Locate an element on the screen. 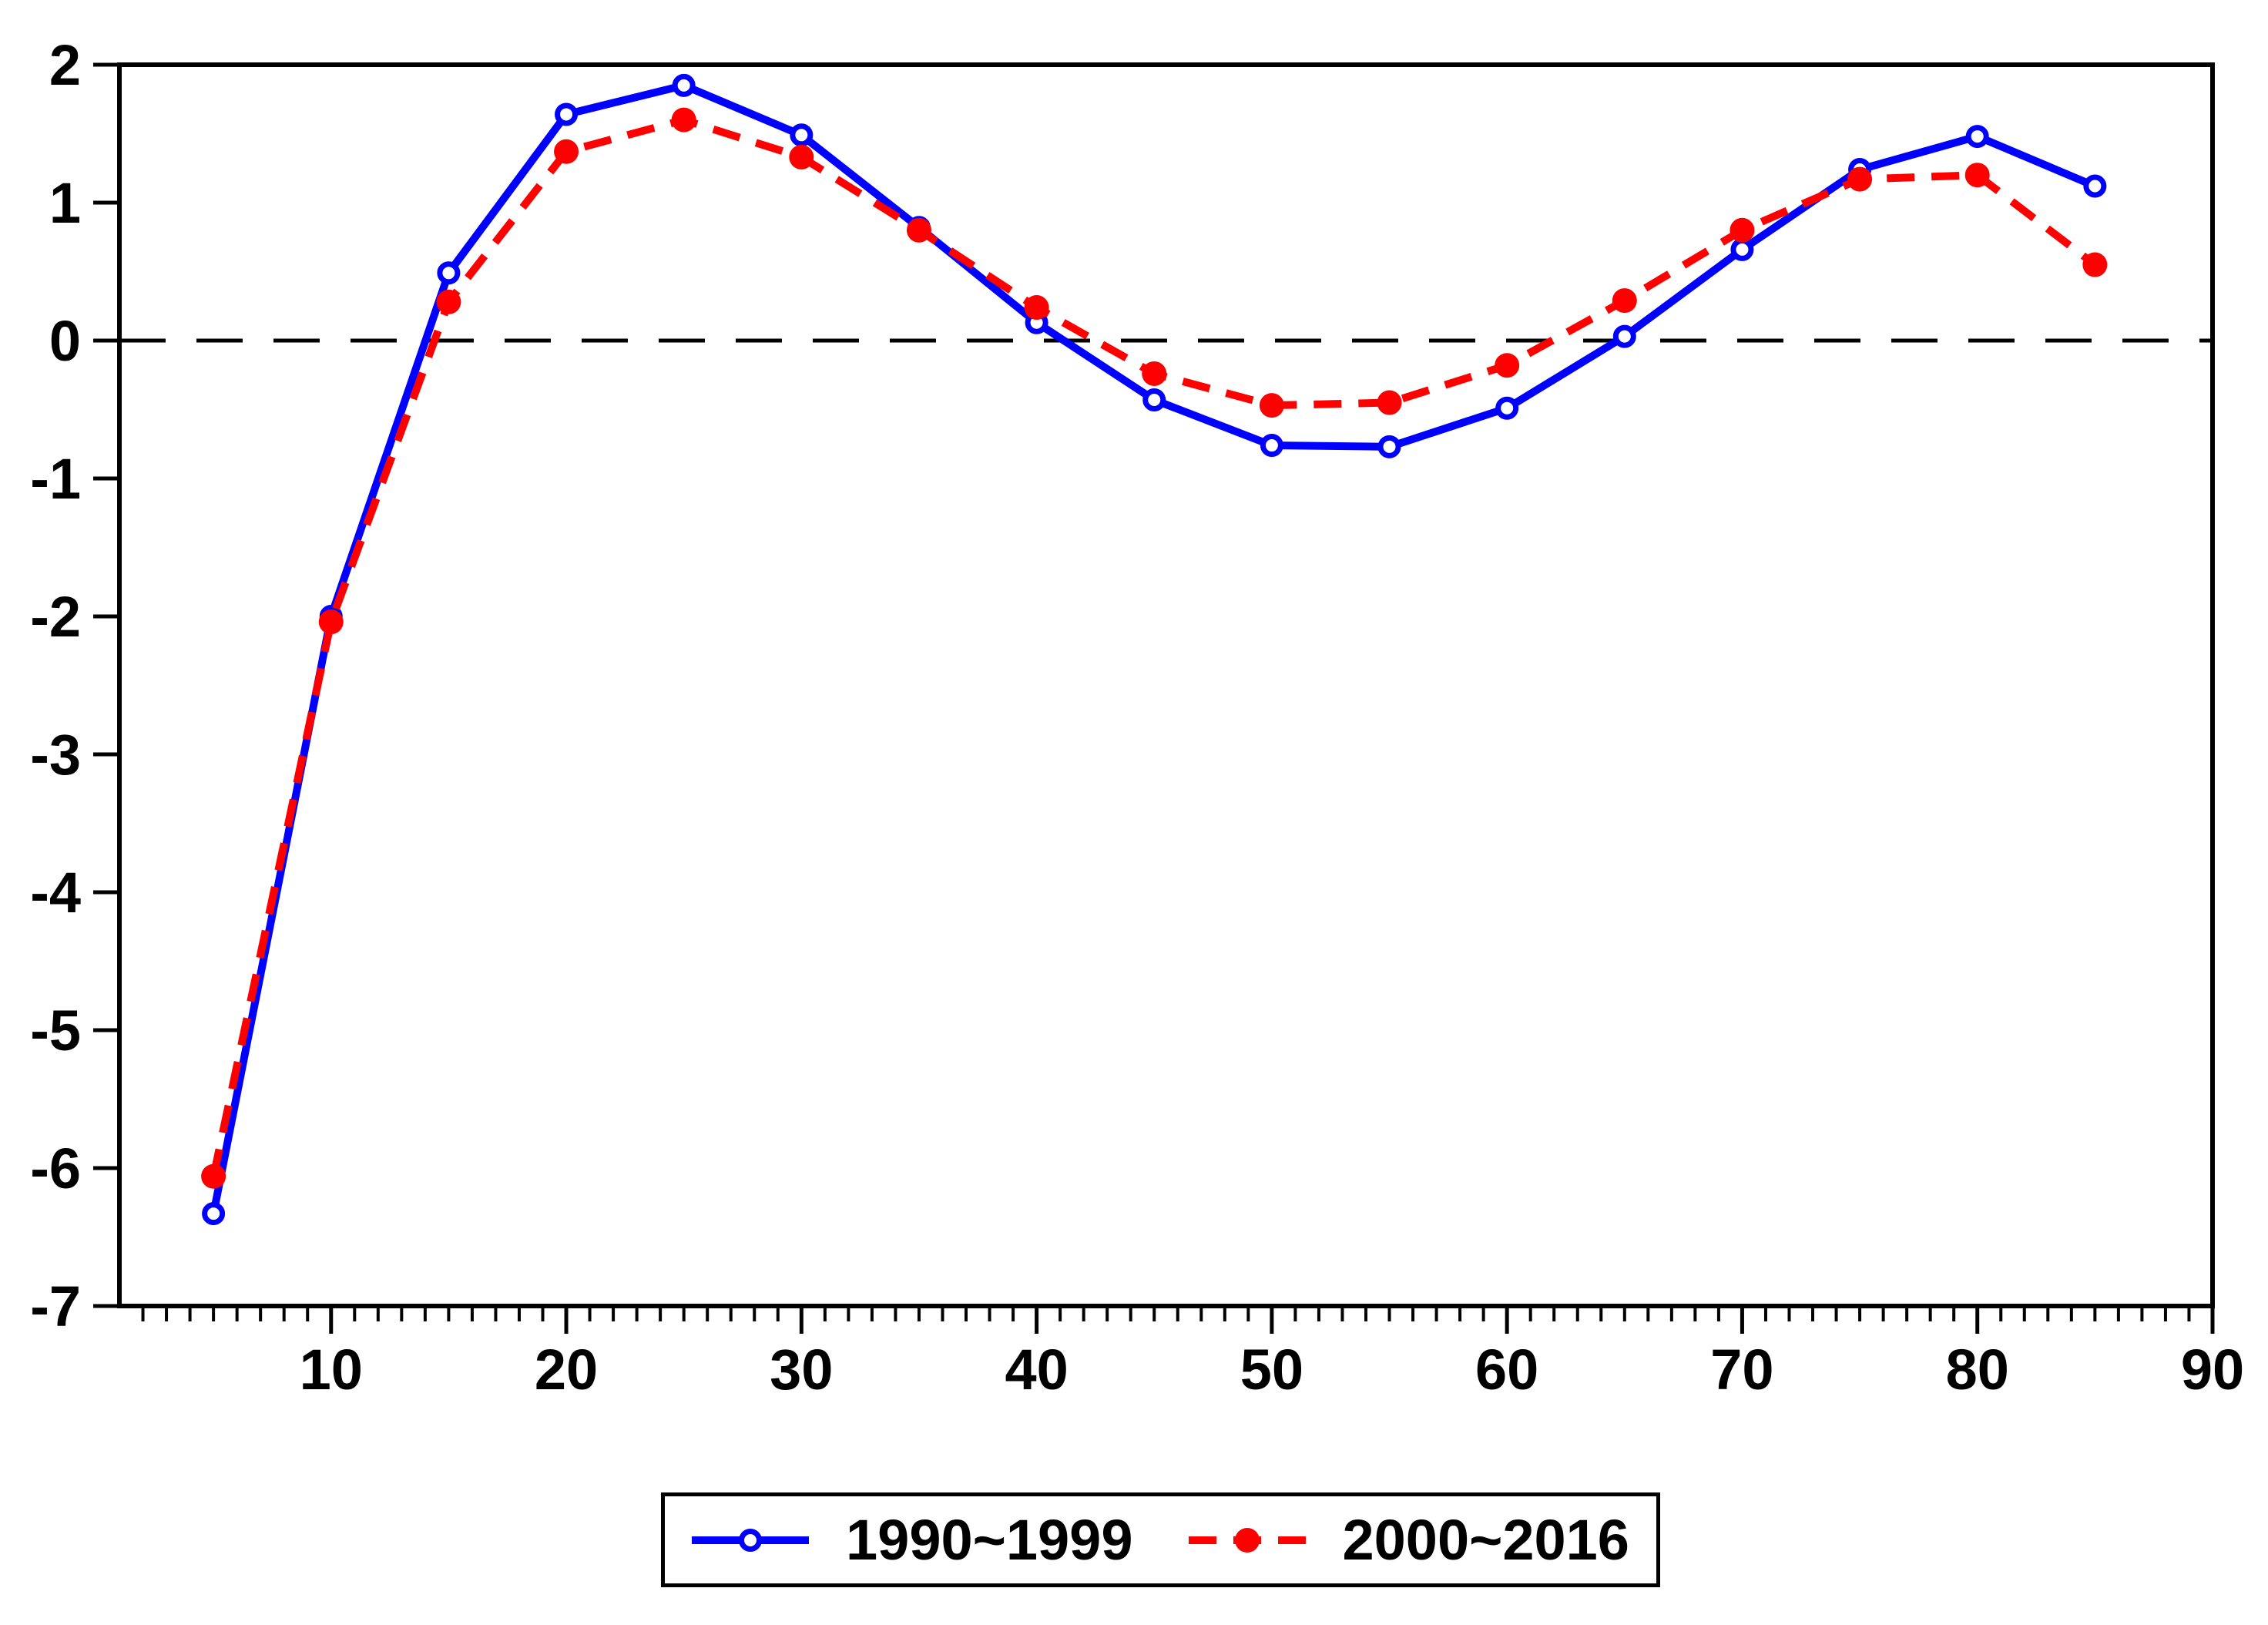 The image size is (2268, 1625). y-tick-label: -1 is located at coordinates (55, 479).